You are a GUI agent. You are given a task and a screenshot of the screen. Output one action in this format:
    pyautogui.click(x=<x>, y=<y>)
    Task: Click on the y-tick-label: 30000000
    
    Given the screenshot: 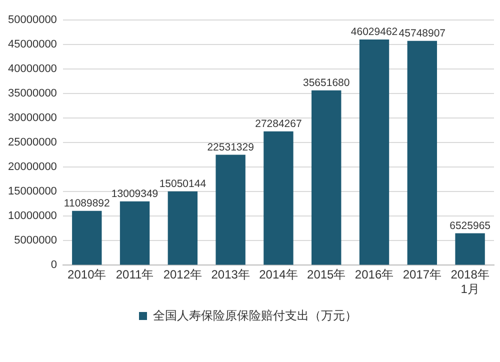 What is the action you would take?
    pyautogui.click(x=32, y=118)
    